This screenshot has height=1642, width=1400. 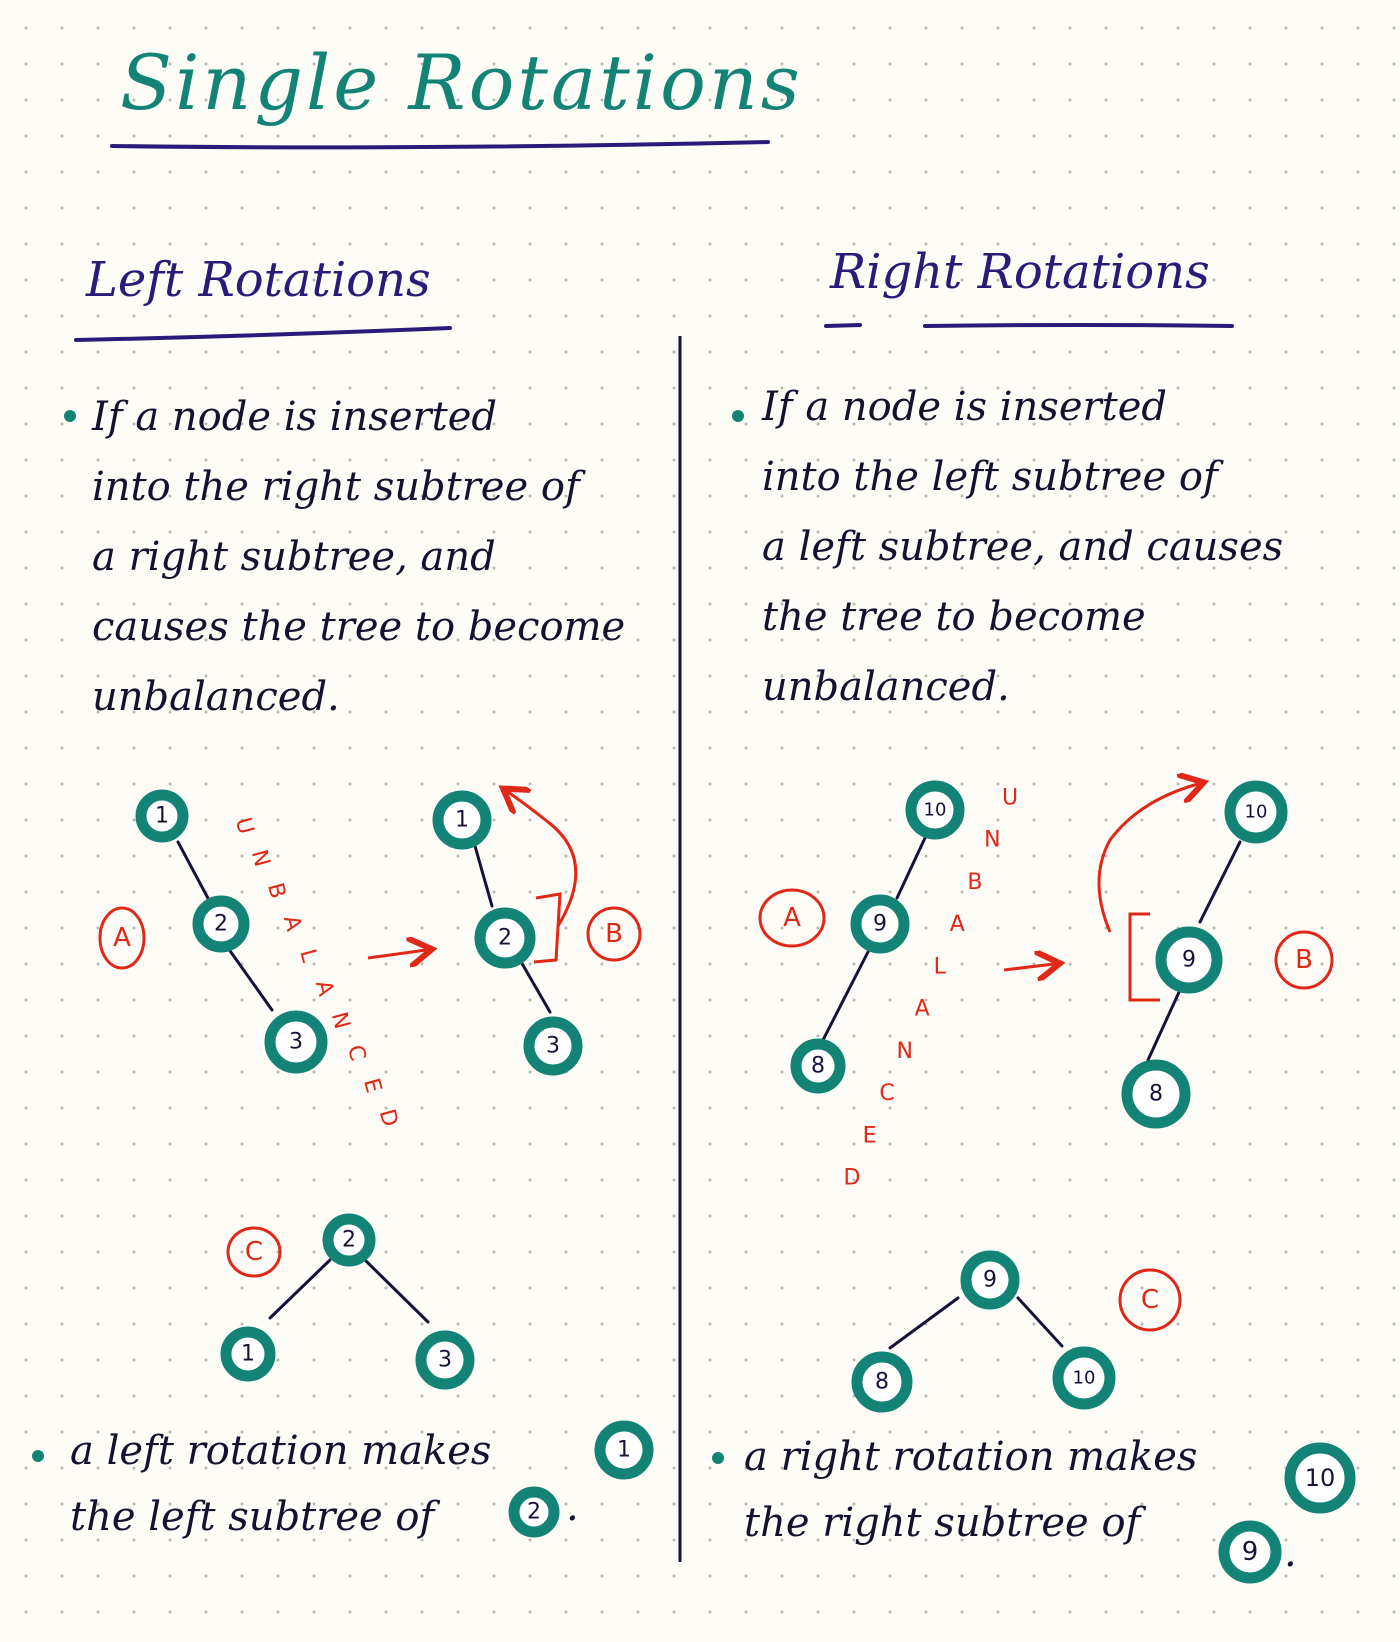 I want to click on left-description-line: If a node is inserted, so click(x=294, y=417).